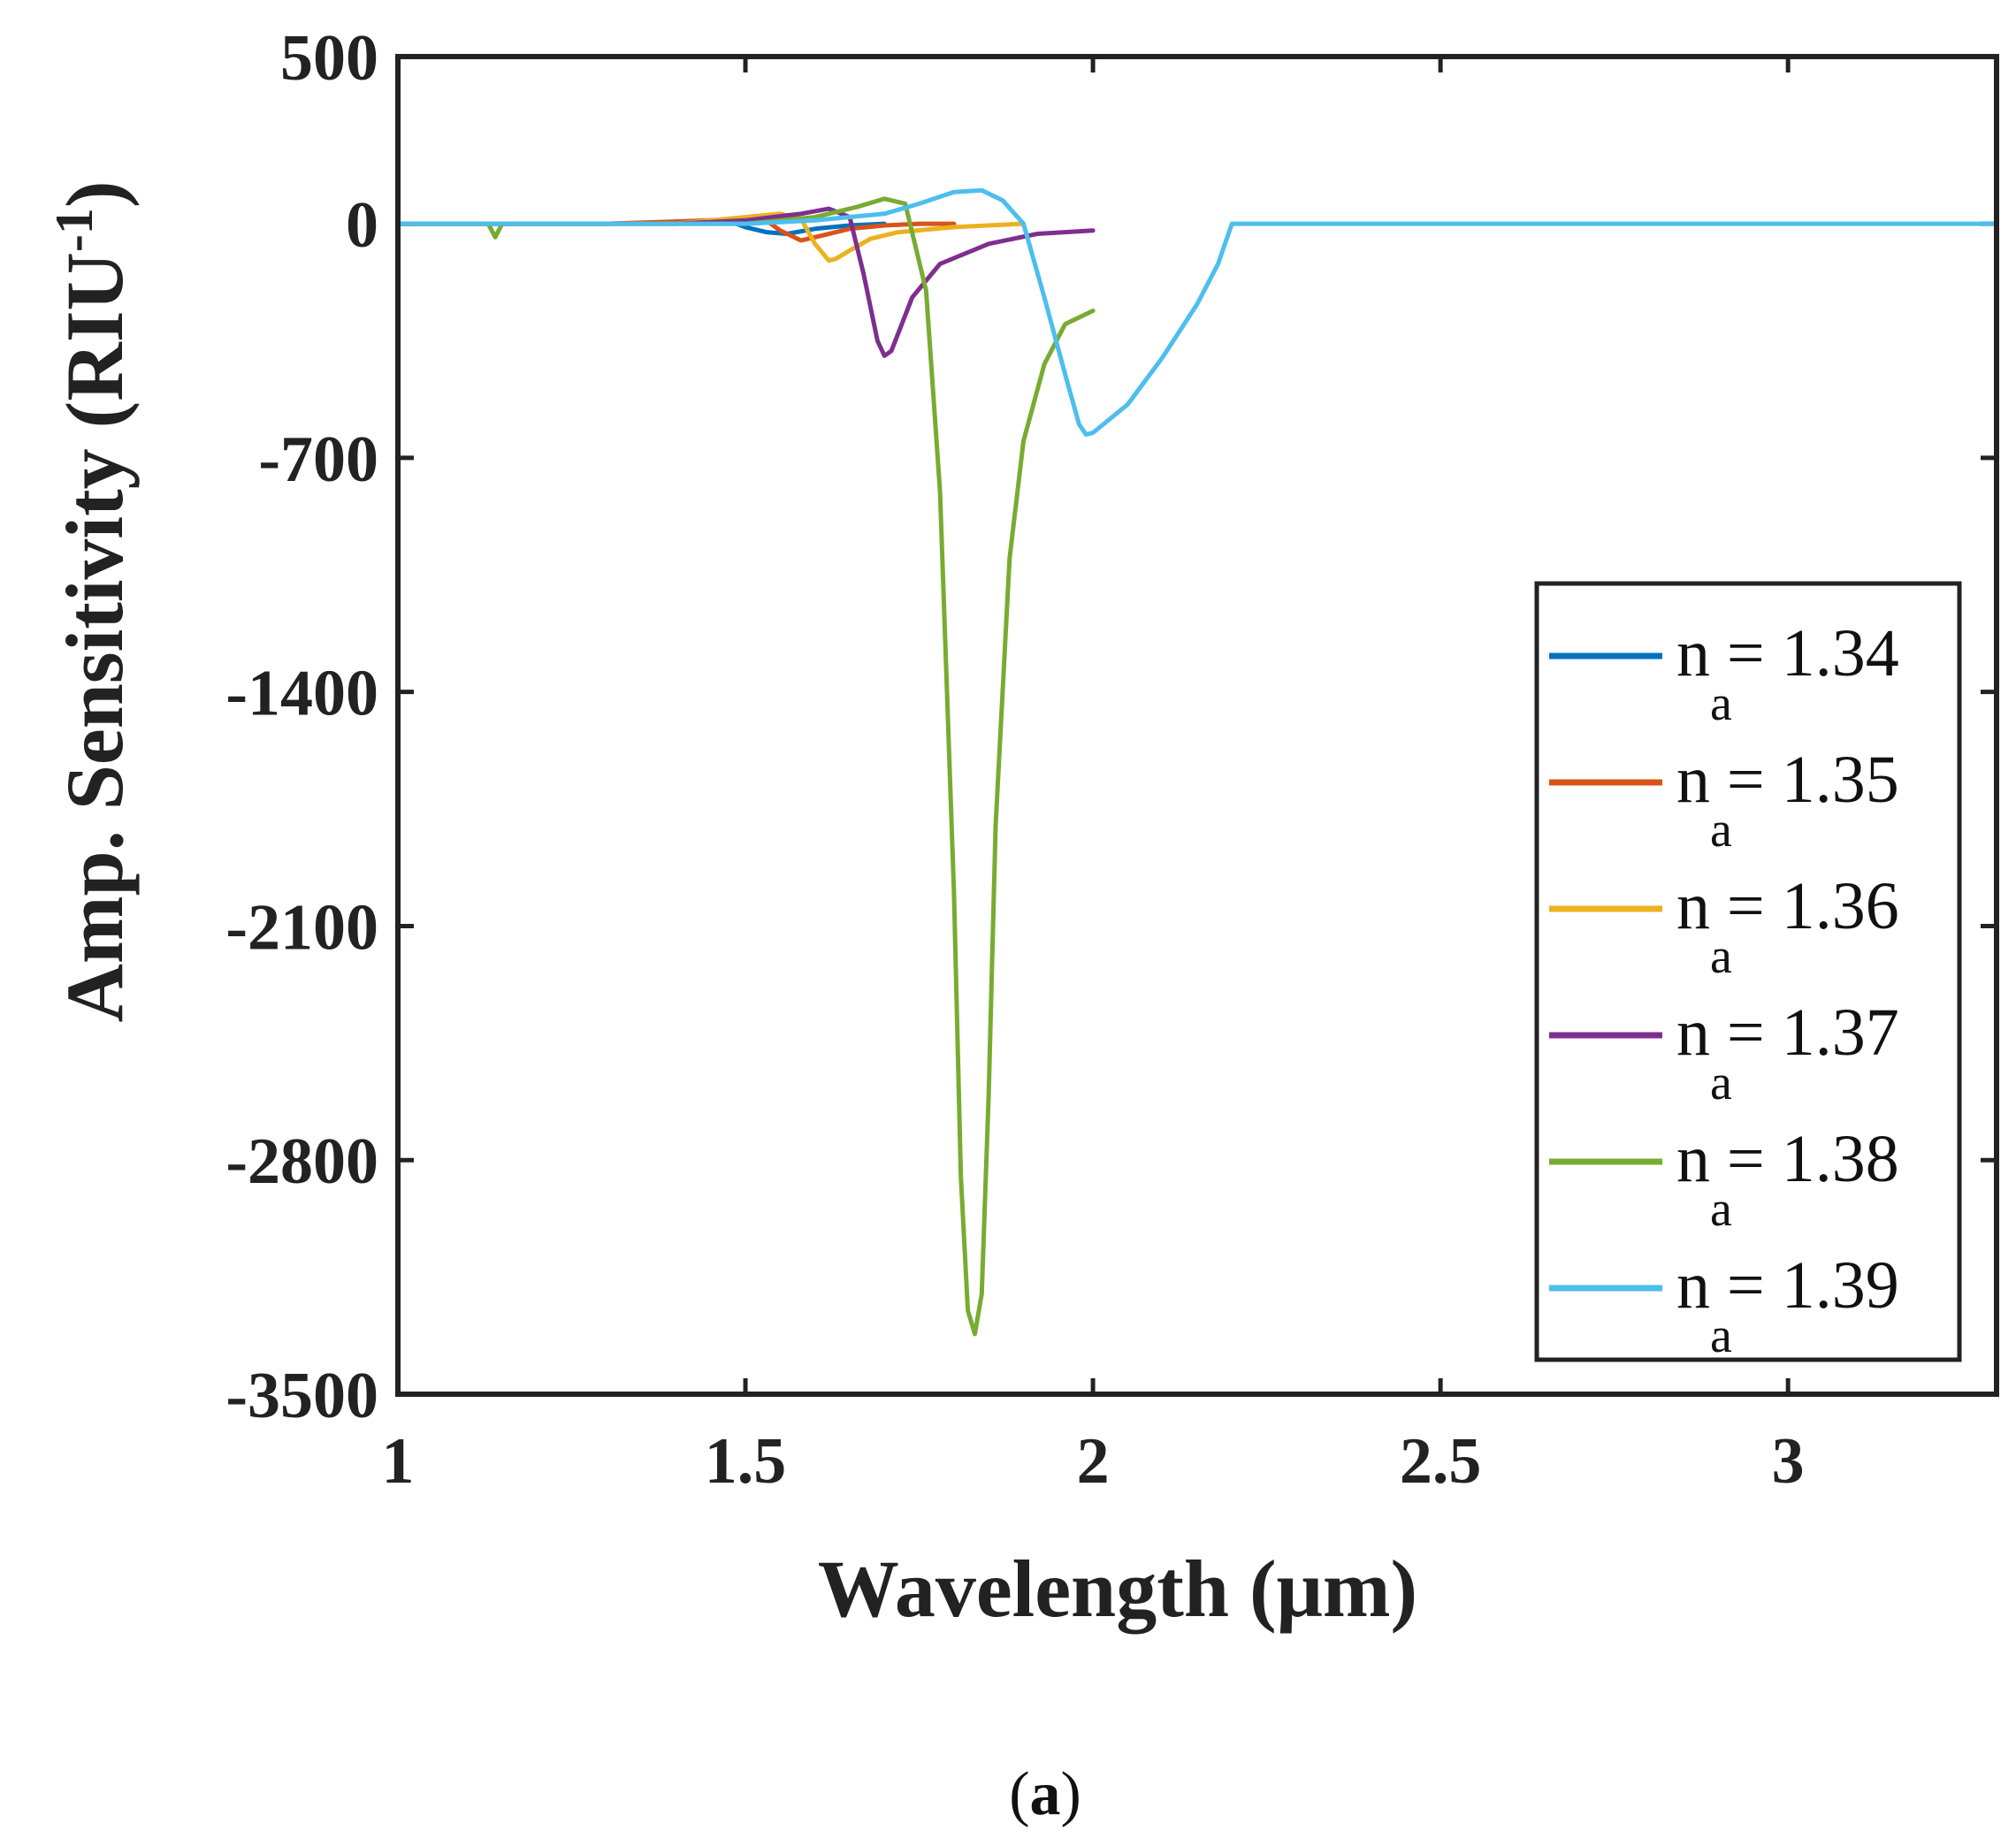  What do you see at coordinates (1813, 906) in the screenshot?
I see `legend-label-value: = 1.36` at bounding box center [1813, 906].